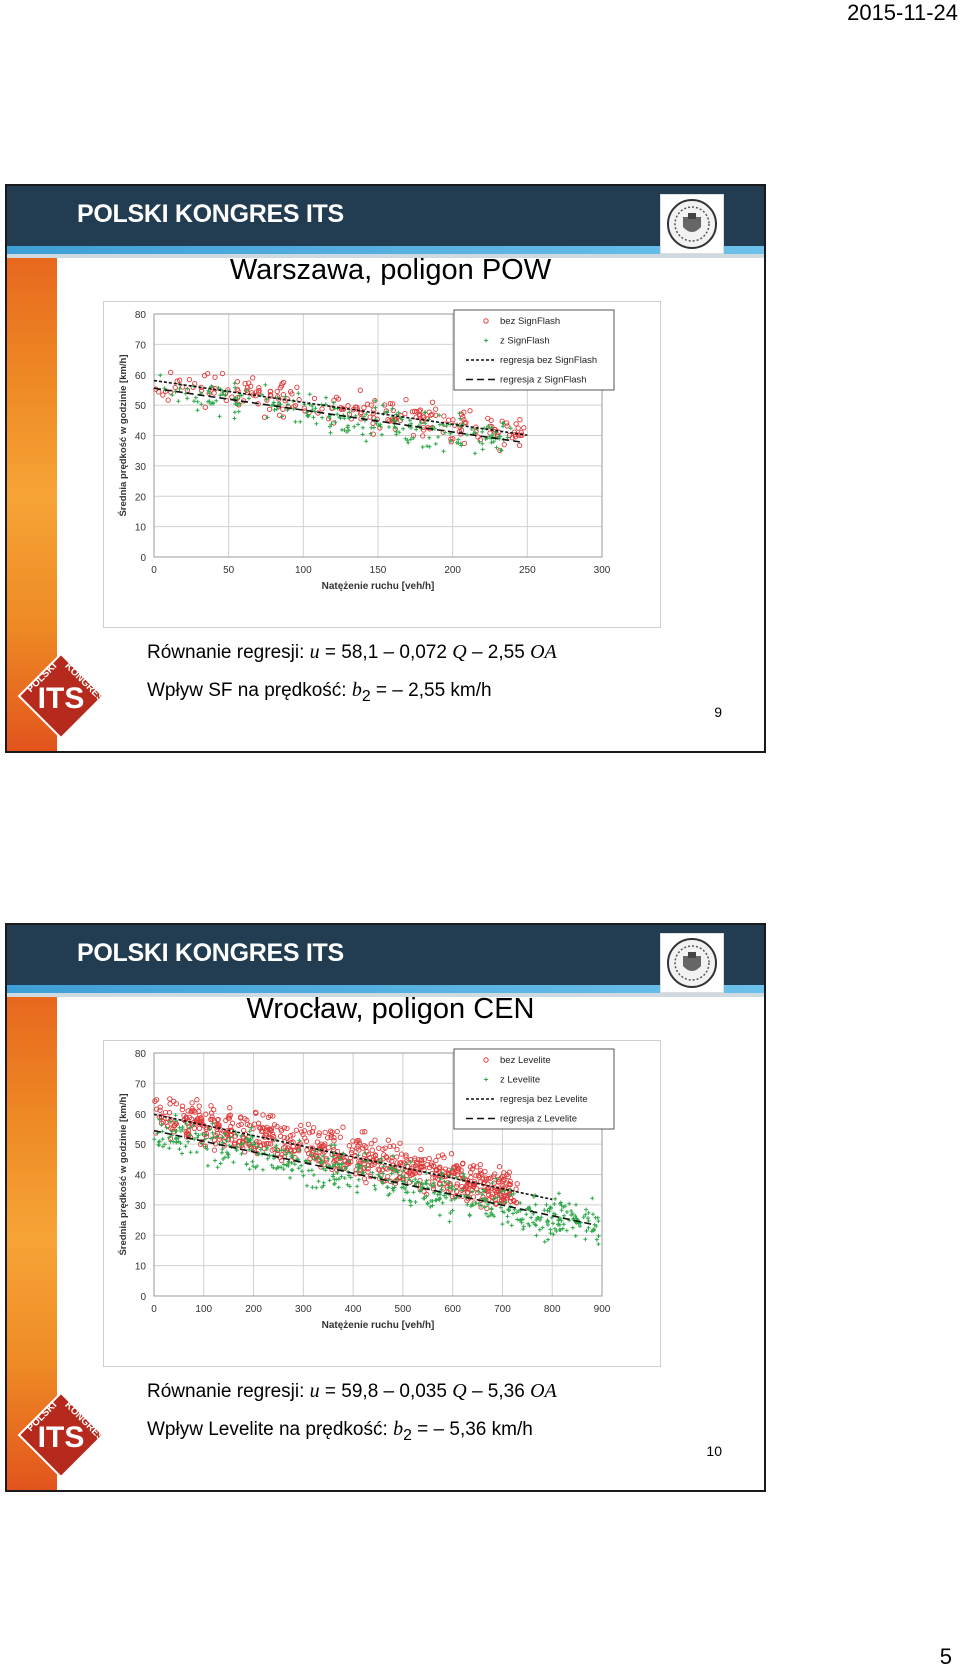 The image size is (960, 1676). Describe the element at coordinates (718, 712) in the screenshot. I see `slide-number: 9` at that location.